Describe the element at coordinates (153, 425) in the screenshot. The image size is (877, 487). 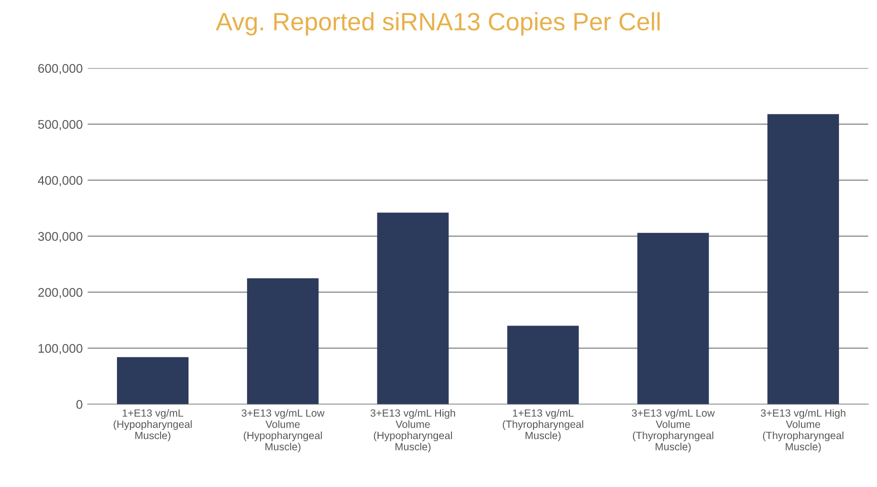
I see `x-tick-label: 1+E13 vg/mL (Hypopharyngeal Muscle)` at that location.